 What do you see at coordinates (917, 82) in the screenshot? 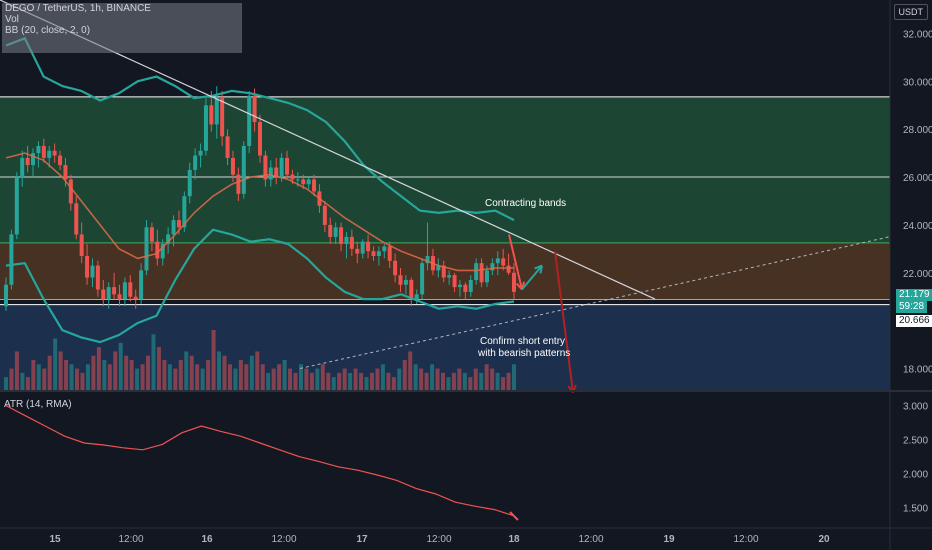
I see `price-tick-label: 30.000` at bounding box center [917, 82].